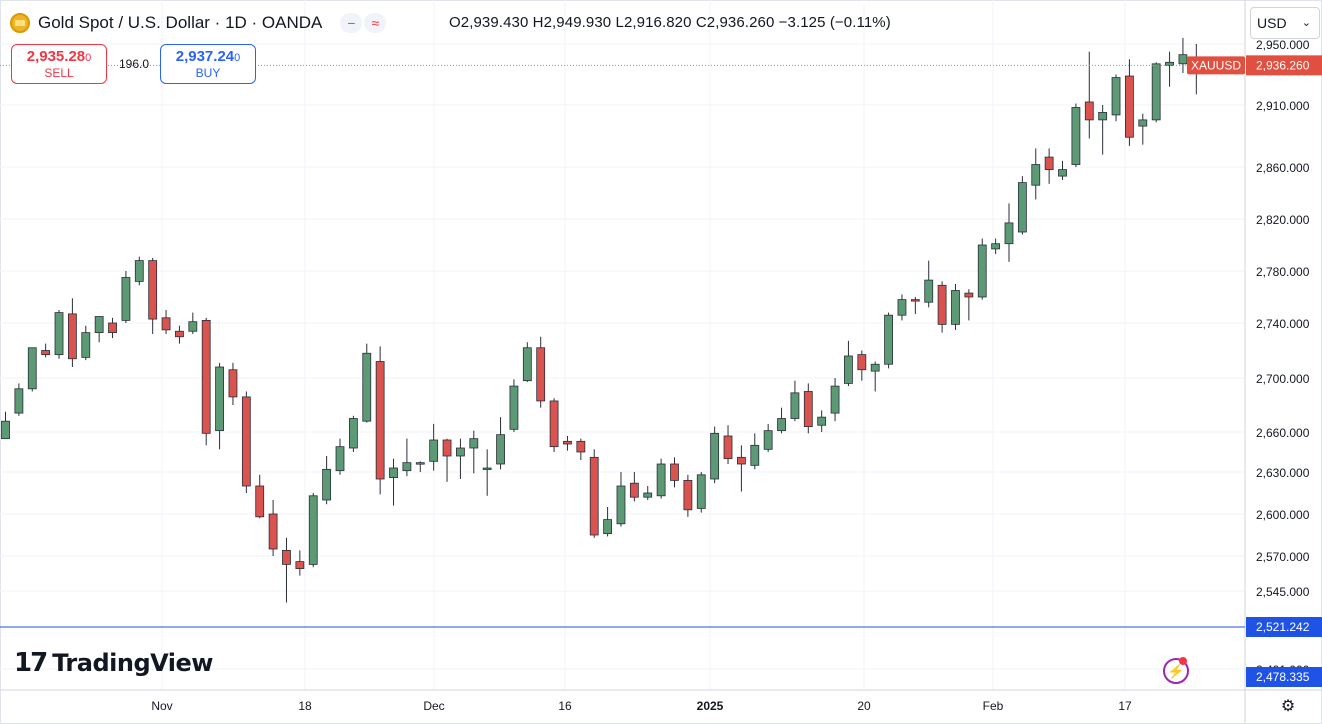 This screenshot has width=1322, height=724. I want to click on buy-price-fraction: 0, so click(237, 58).